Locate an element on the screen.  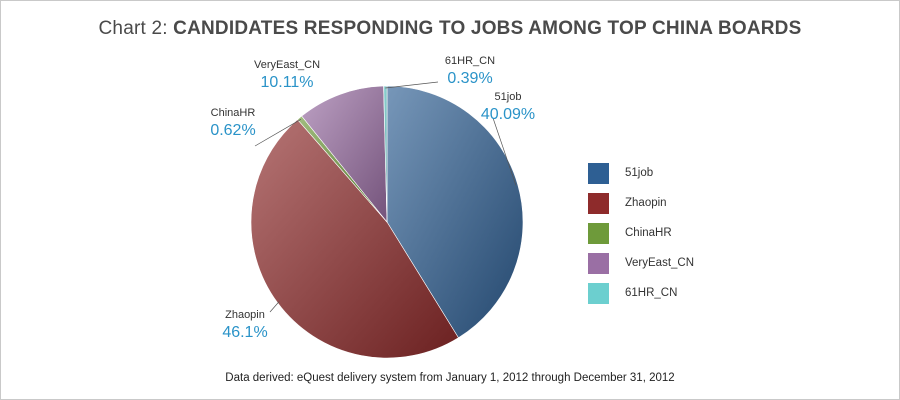
pie-slice-51job is located at coordinates (455, 212).